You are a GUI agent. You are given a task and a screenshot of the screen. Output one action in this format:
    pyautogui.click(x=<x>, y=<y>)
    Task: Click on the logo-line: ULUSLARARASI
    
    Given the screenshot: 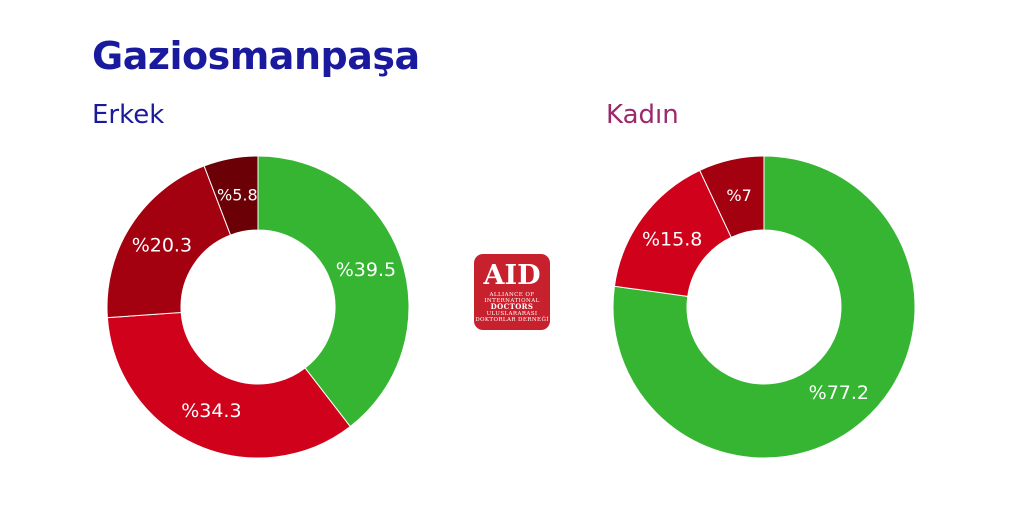 What is the action you would take?
    pyautogui.click(x=512, y=314)
    